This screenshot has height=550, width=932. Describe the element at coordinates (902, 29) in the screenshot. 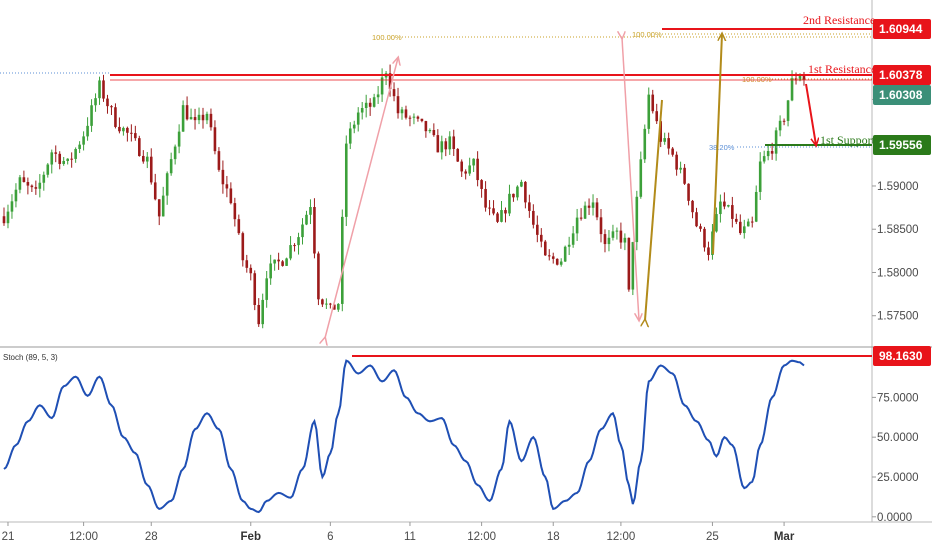

I see `price-tag: 1.60944` at that location.